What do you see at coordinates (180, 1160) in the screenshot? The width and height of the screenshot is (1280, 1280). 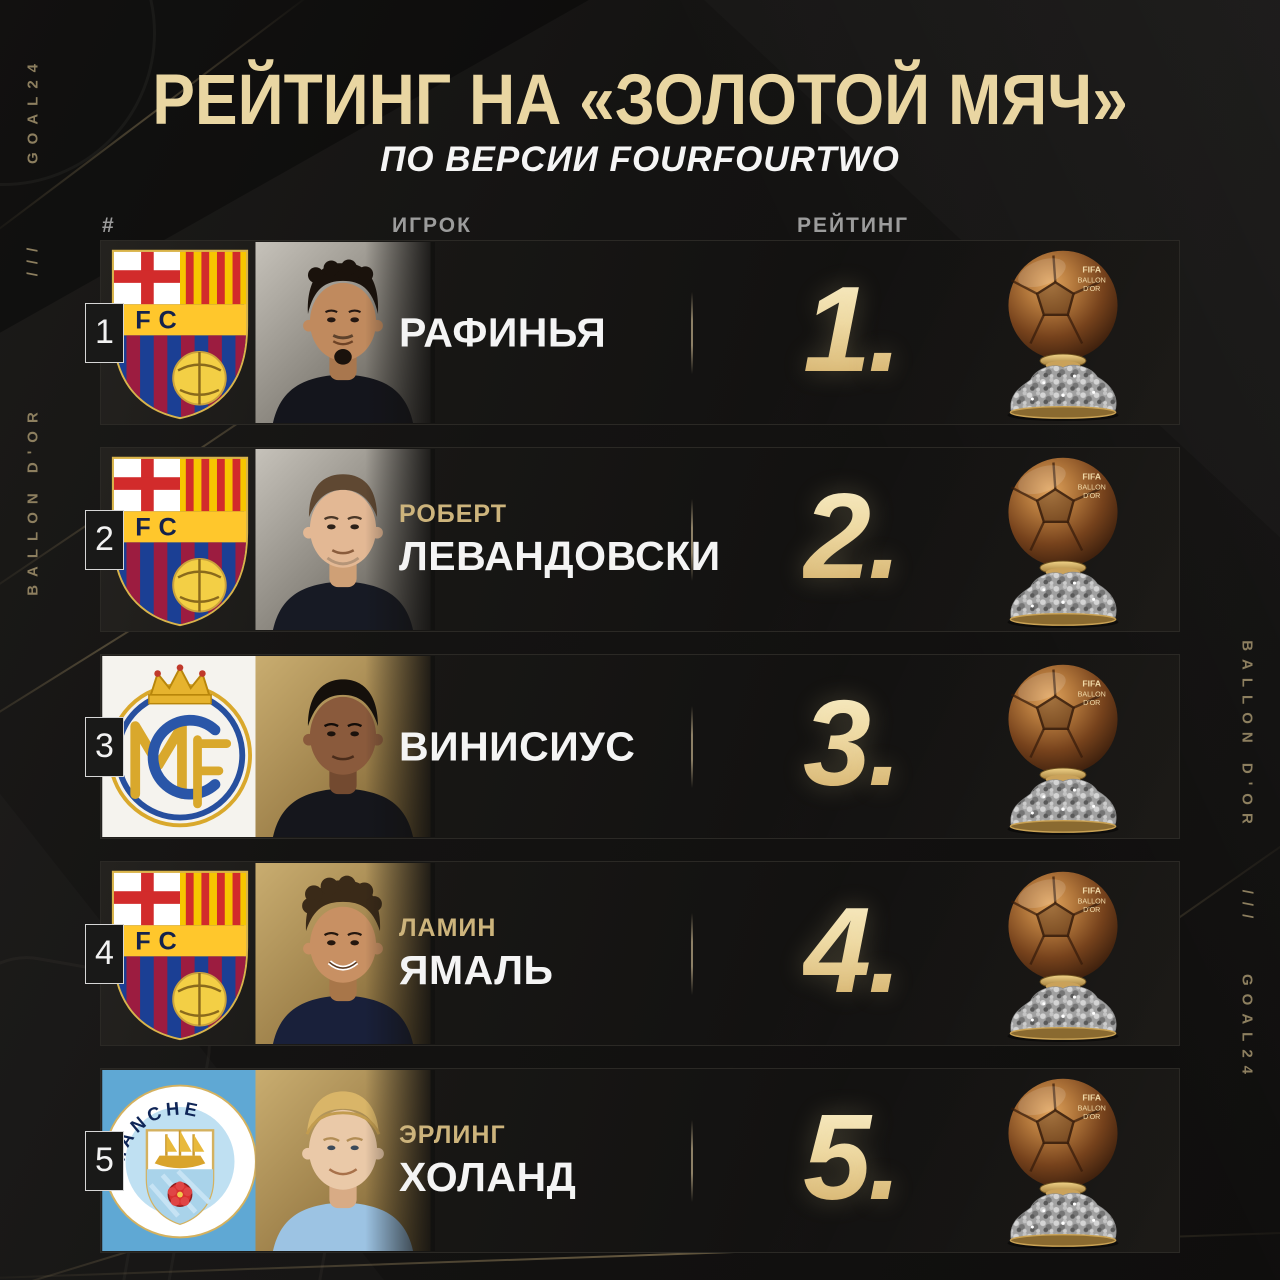 I see `manchester-city-crest-icon` at bounding box center [180, 1160].